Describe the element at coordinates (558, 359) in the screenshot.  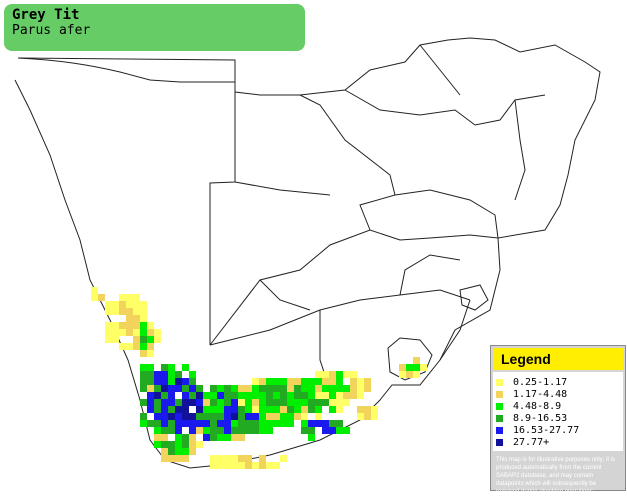
I see `legend-heading: Legend` at that location.